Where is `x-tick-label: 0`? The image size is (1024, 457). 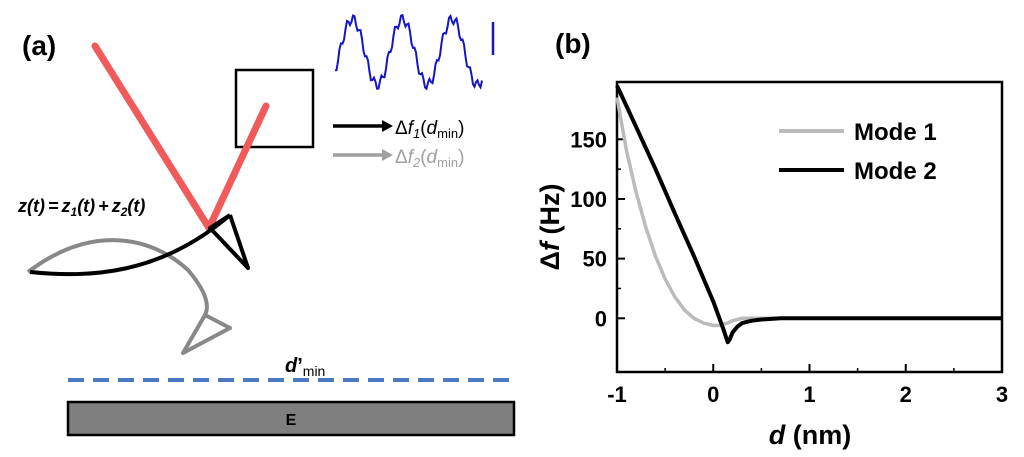 x-tick-label: 0 is located at coordinates (713, 394).